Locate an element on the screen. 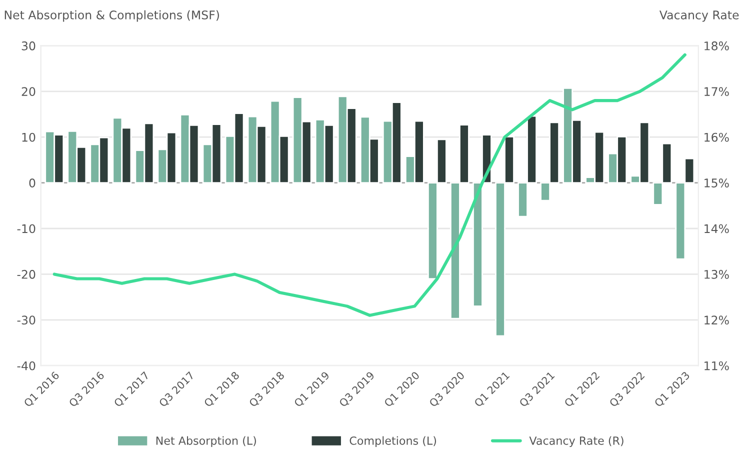 Image resolution: width=743 pixels, height=457 pixels. y-tick-label: -40 is located at coordinates (26, 365).